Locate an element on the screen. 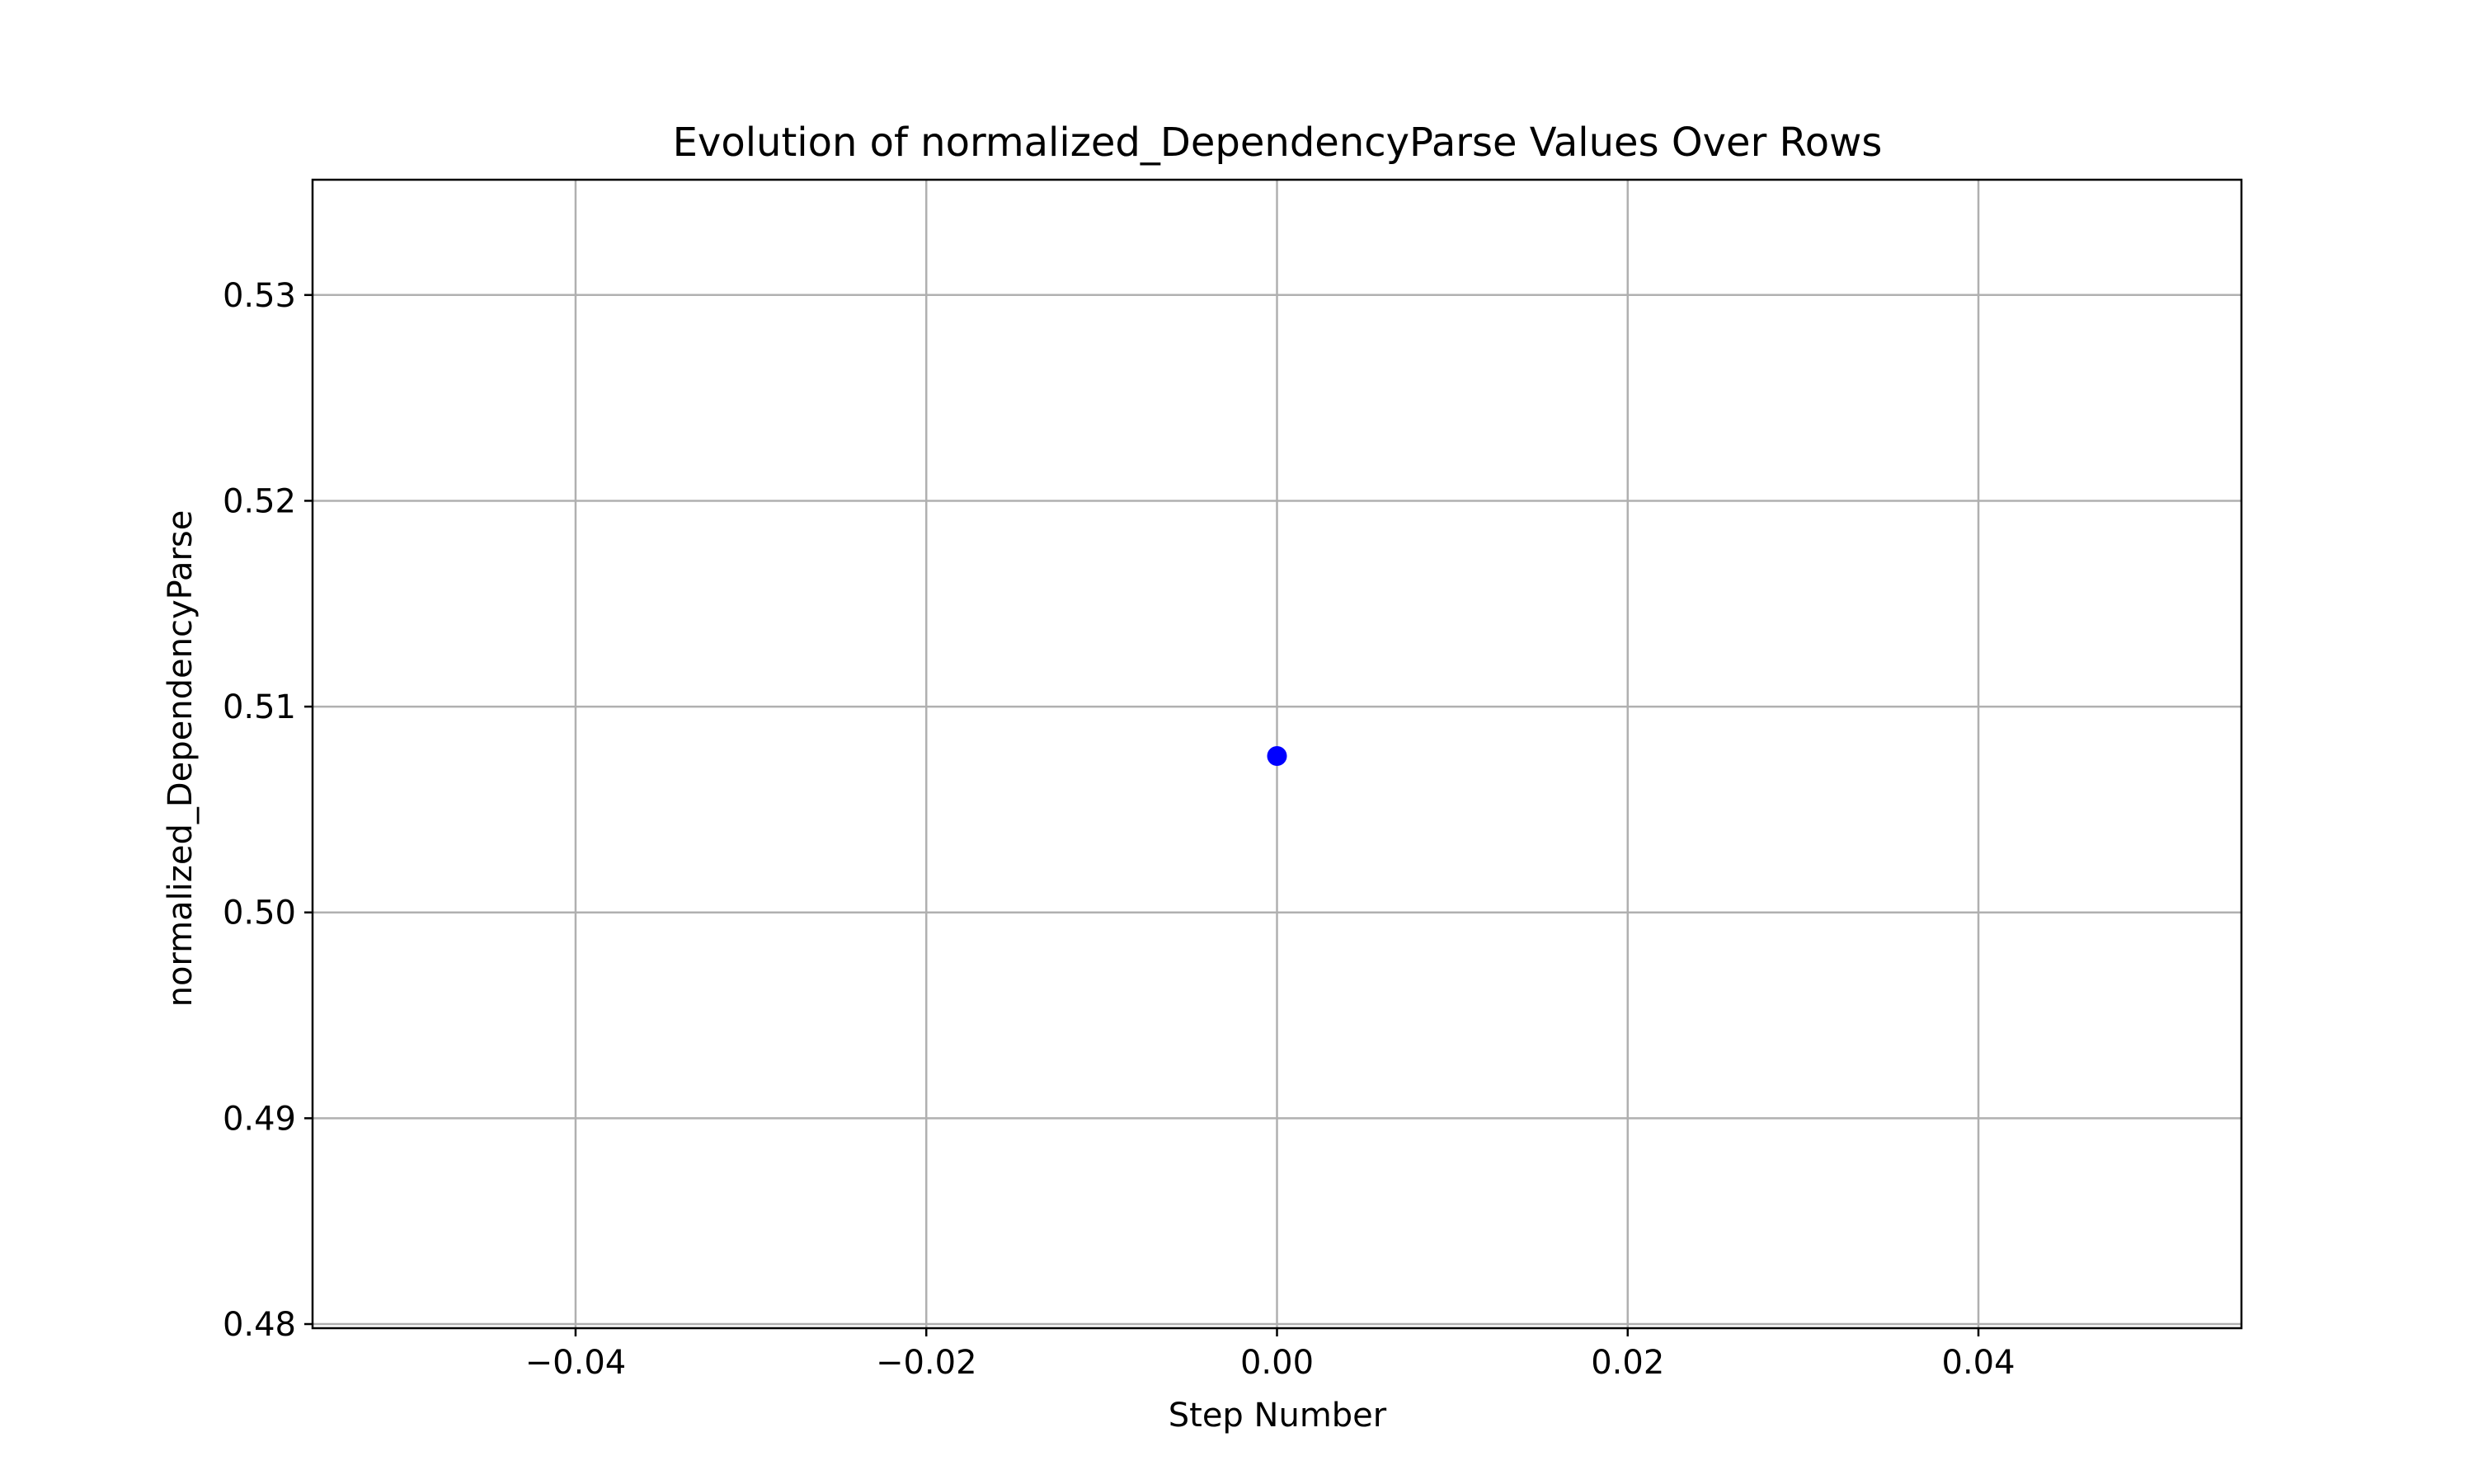  x-axis-label: Step Number is located at coordinates (1278, 1416).